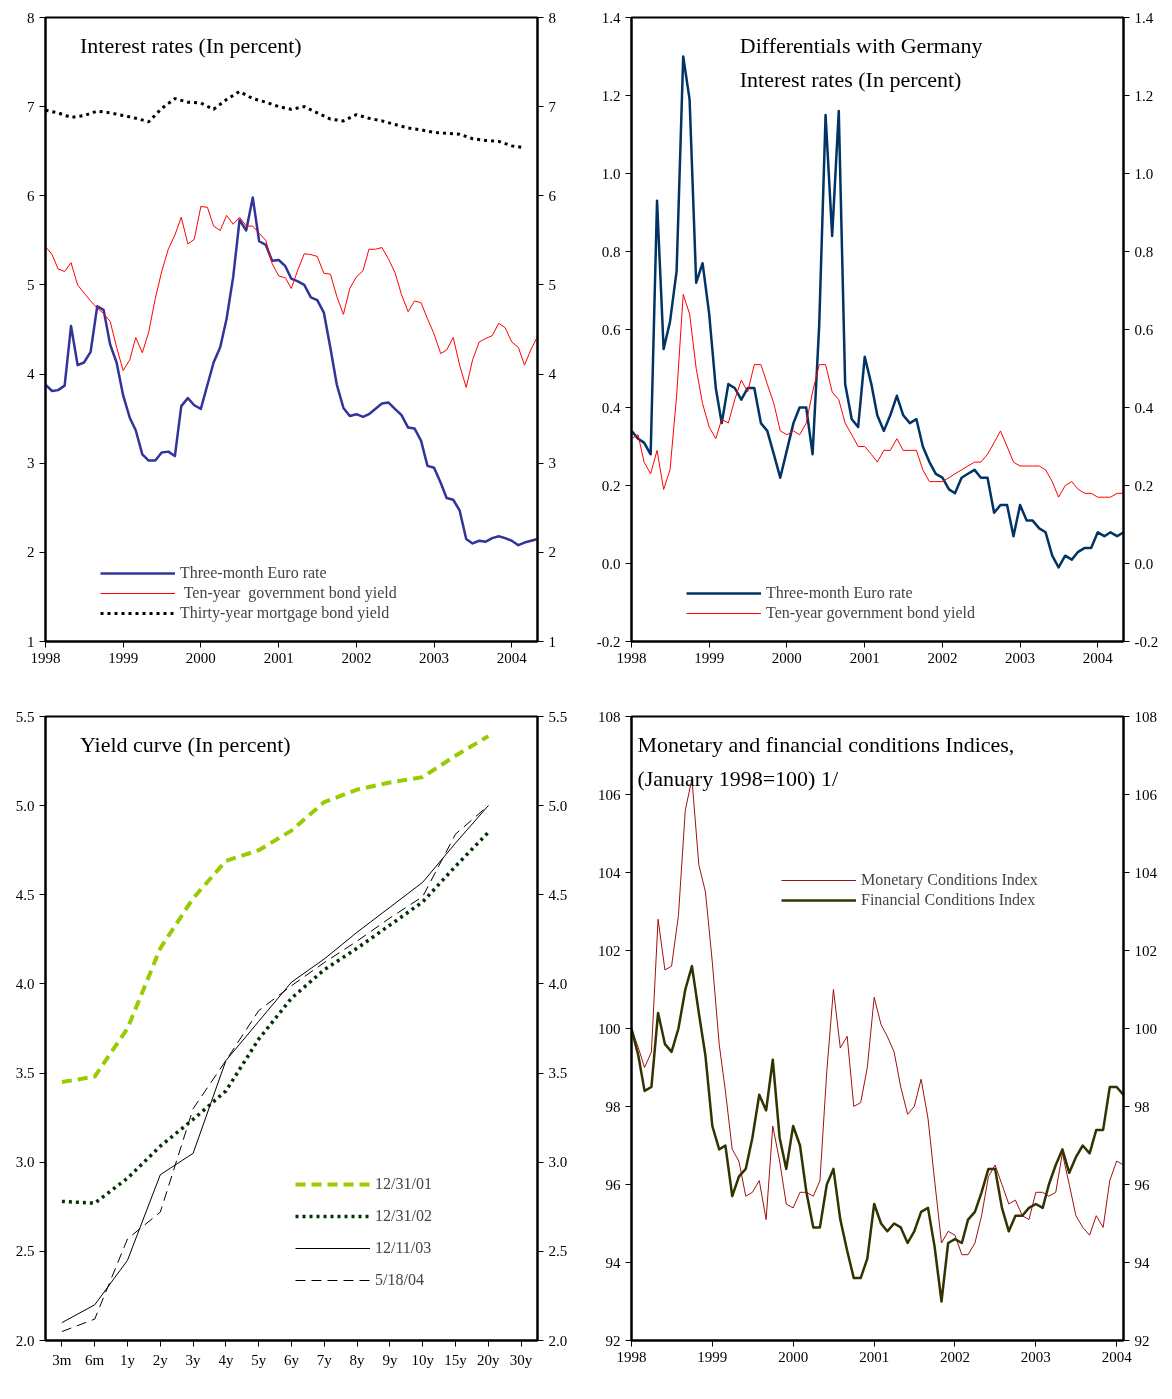 The image size is (1172, 1399). I want to click on y-tick-label: 0.2, so click(611, 485).